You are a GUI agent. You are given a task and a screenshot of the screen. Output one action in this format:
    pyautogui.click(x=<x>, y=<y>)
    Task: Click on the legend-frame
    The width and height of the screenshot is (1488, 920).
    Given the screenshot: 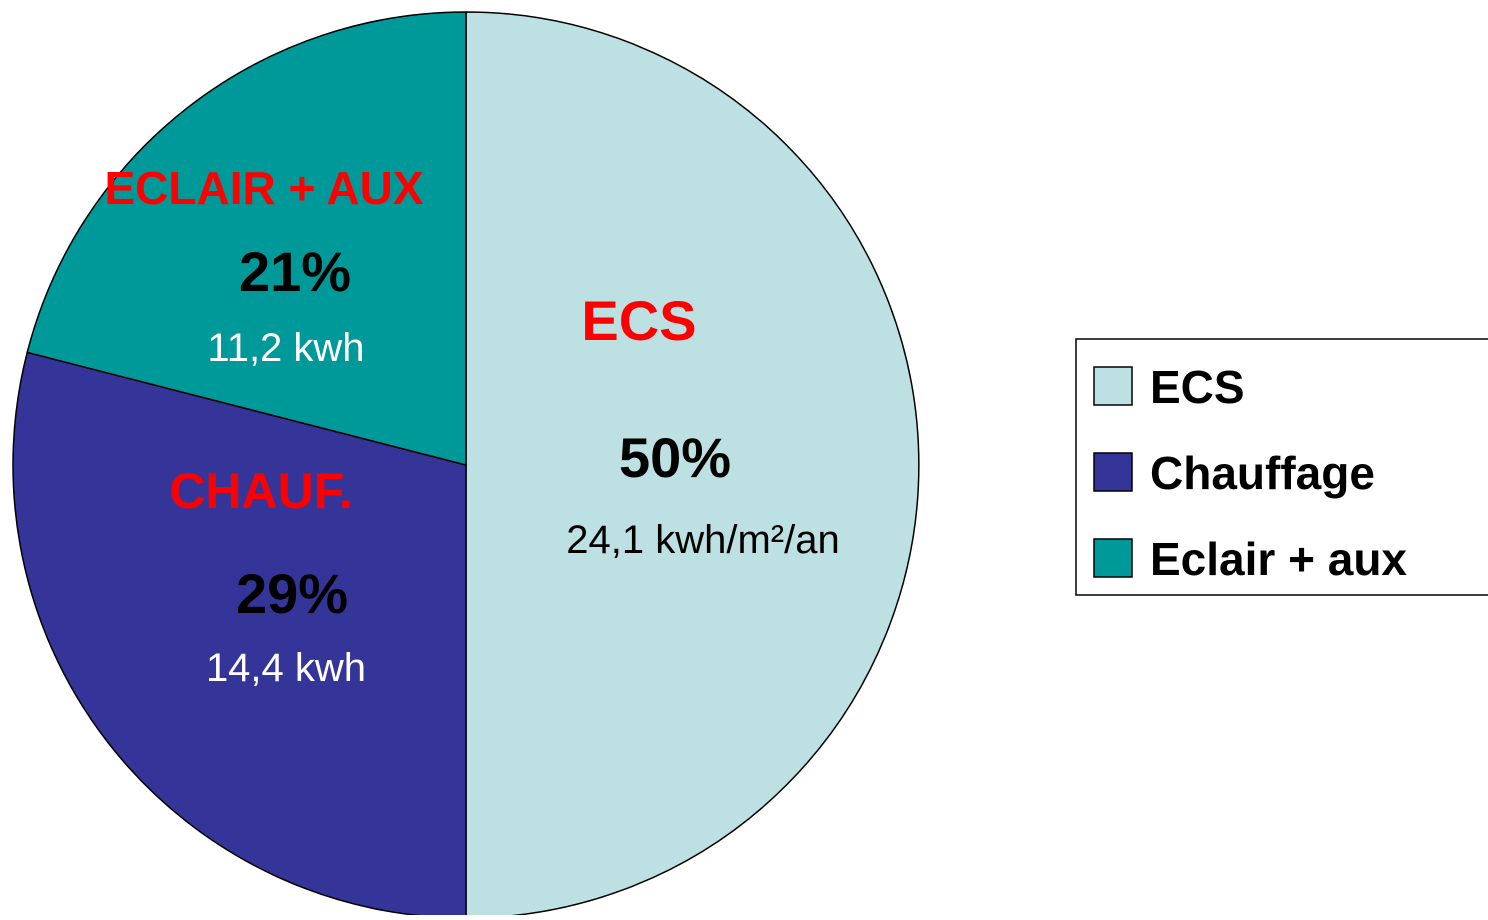 What is the action you would take?
    pyautogui.click(x=1281, y=467)
    